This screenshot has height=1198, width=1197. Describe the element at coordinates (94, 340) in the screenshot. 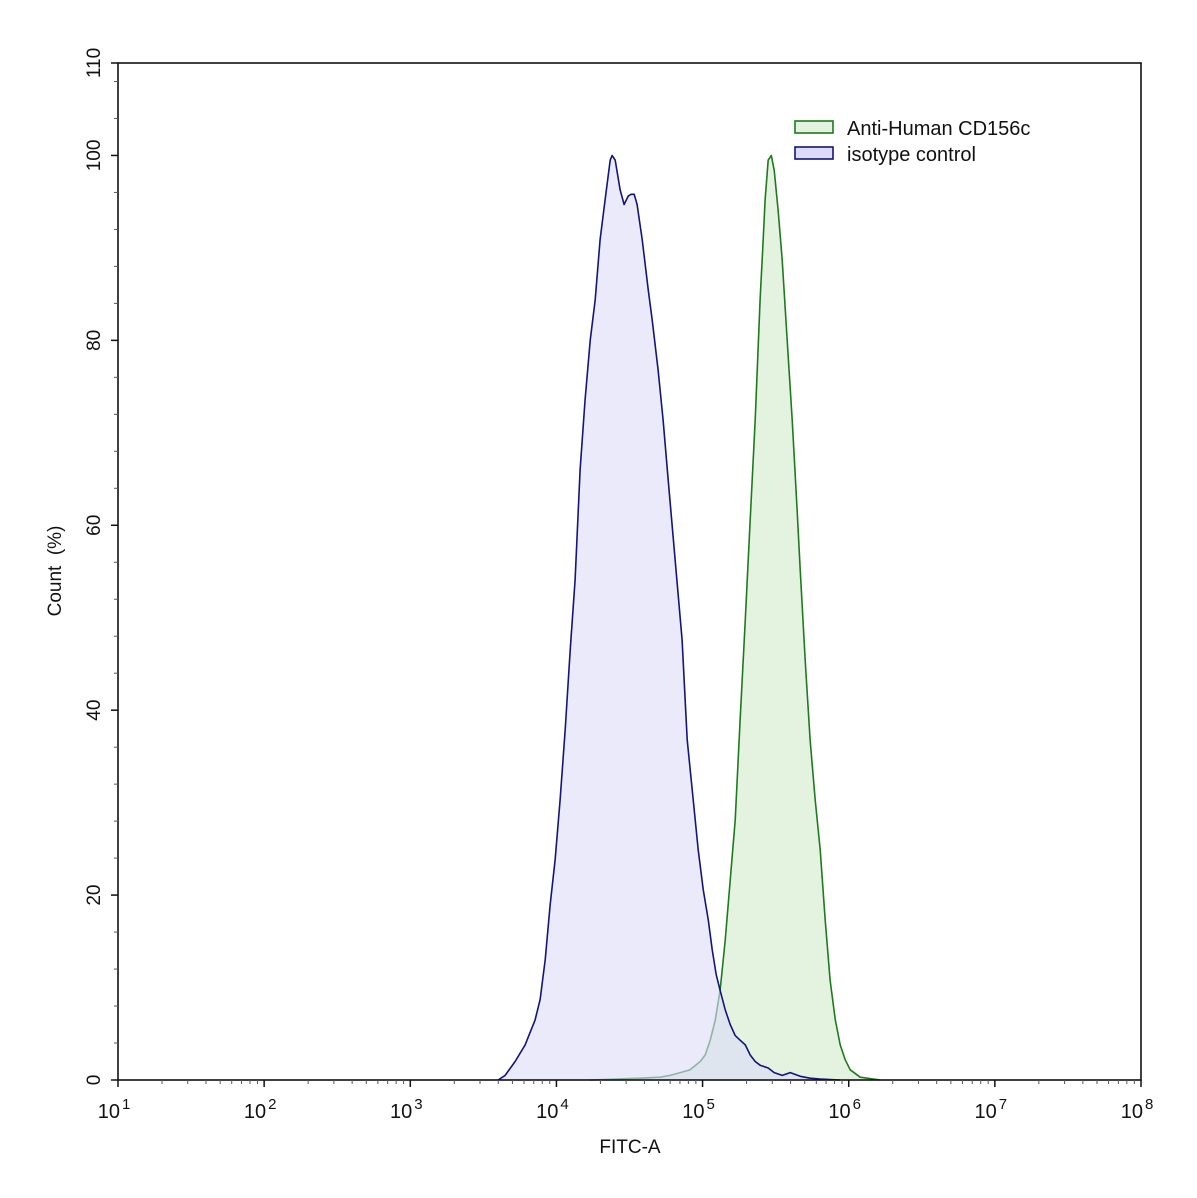

I see `y-tick-label: 80` at that location.